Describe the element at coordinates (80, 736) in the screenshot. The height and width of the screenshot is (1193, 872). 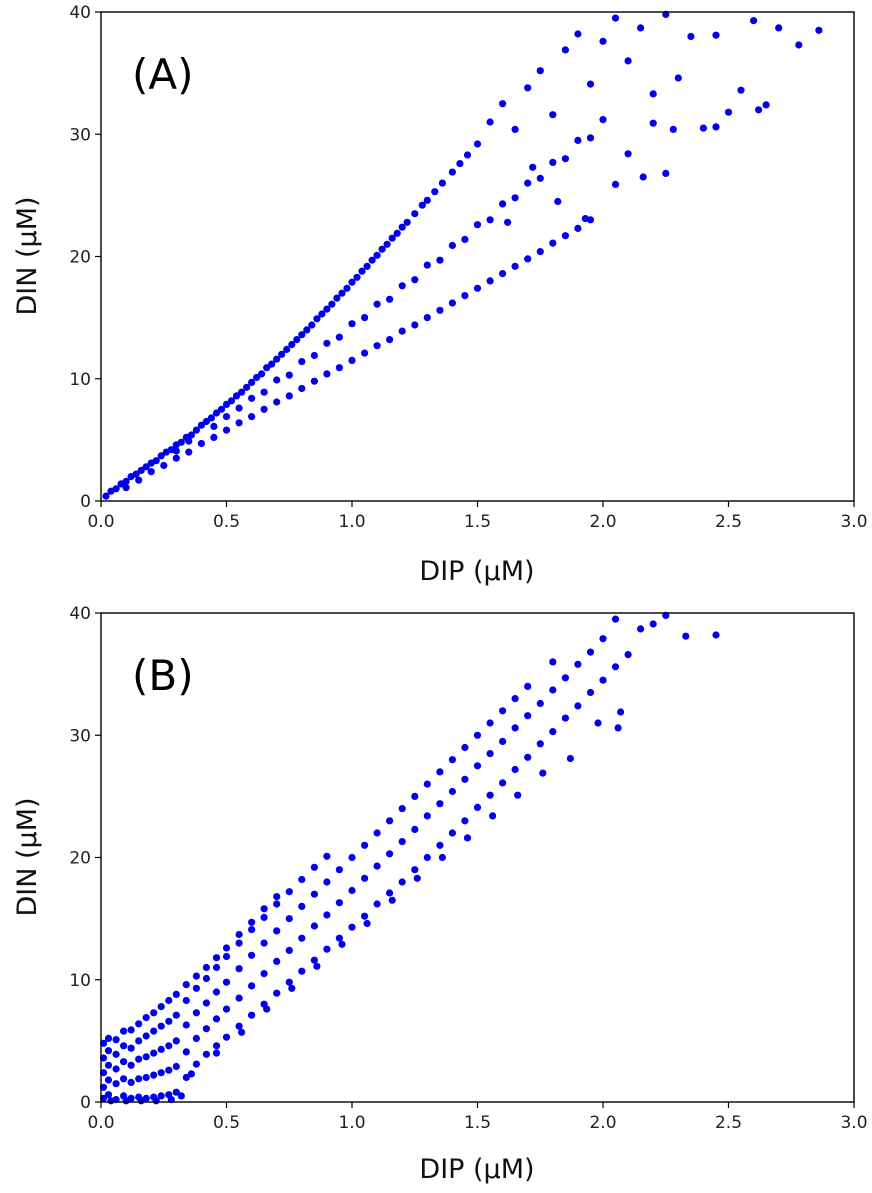
I see `y-tick-label: 30` at that location.